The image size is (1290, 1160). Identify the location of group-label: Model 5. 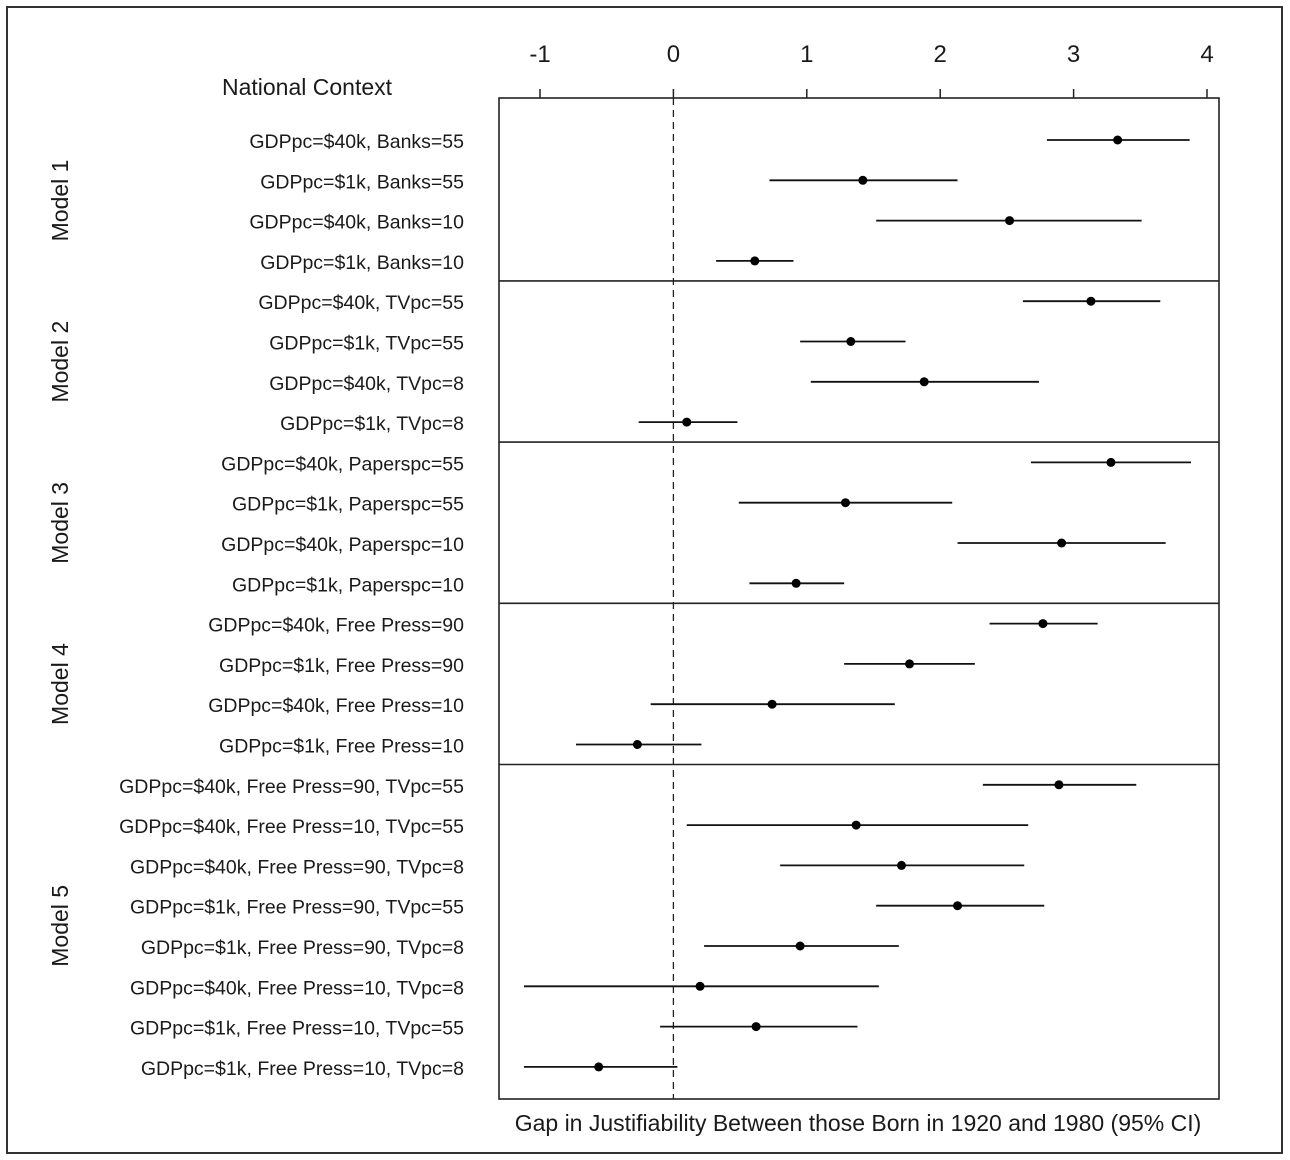
(60, 926).